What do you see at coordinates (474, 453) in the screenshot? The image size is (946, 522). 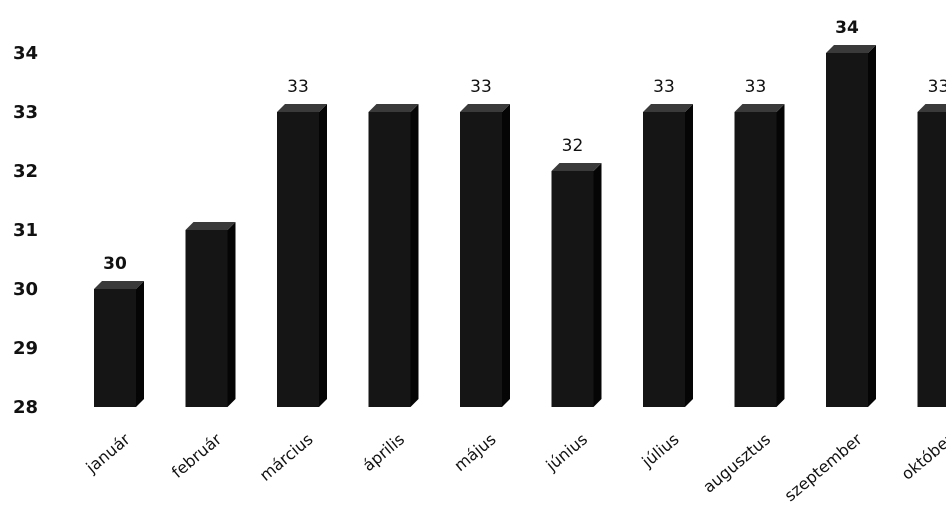 I see `x-tick-label: május` at bounding box center [474, 453].